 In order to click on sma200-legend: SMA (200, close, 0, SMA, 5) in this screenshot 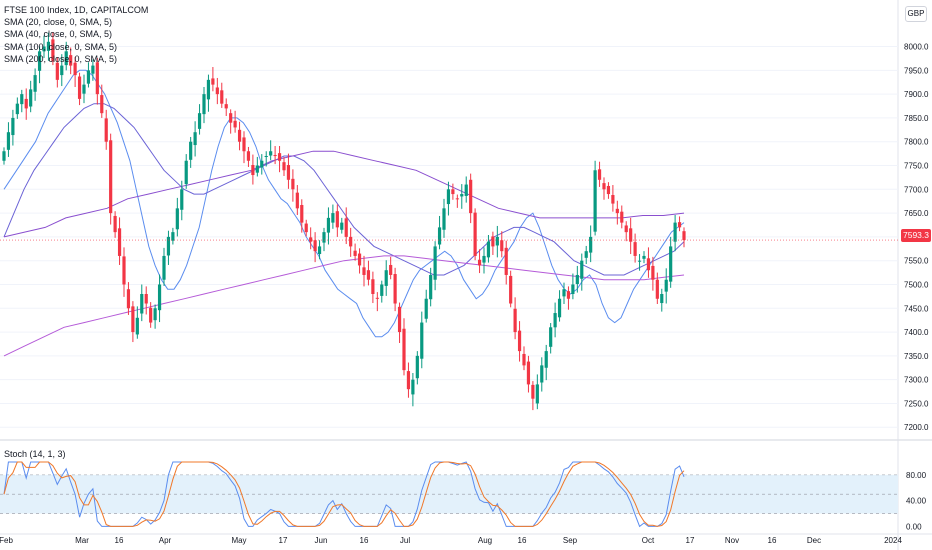, I will do `click(61, 58)`.